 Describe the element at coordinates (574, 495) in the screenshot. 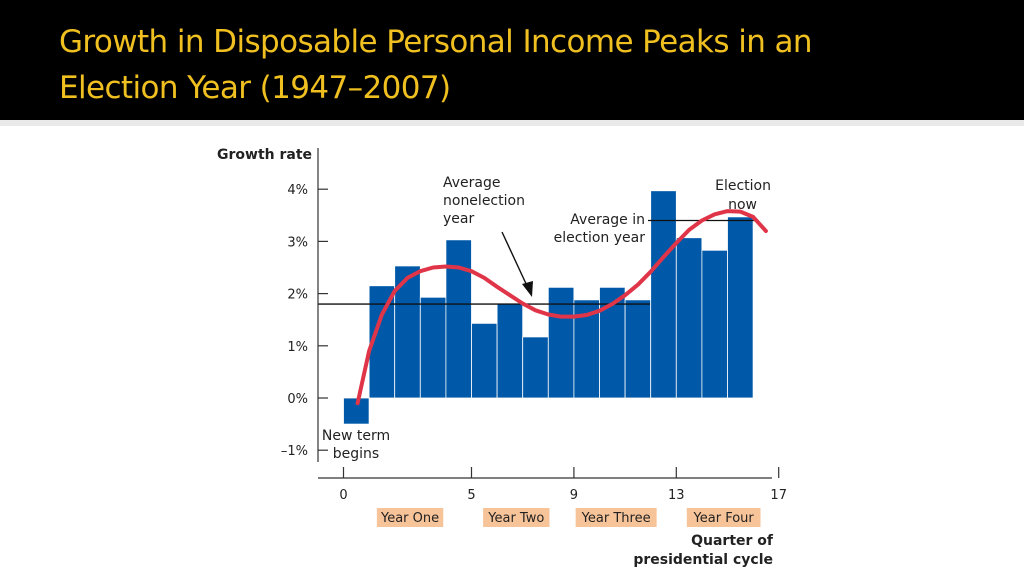

I see `x-tick-label: 9` at that location.